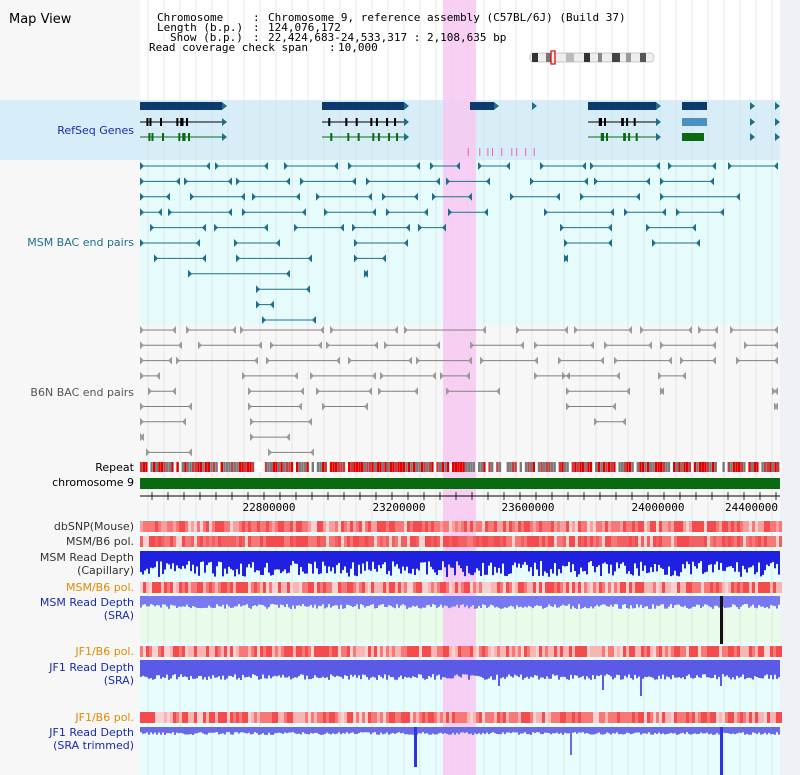 The width and height of the screenshot is (800, 775). Describe the element at coordinates (82, 392) in the screenshot. I see `b6n-bac-label: B6N BAC end pairs` at that location.